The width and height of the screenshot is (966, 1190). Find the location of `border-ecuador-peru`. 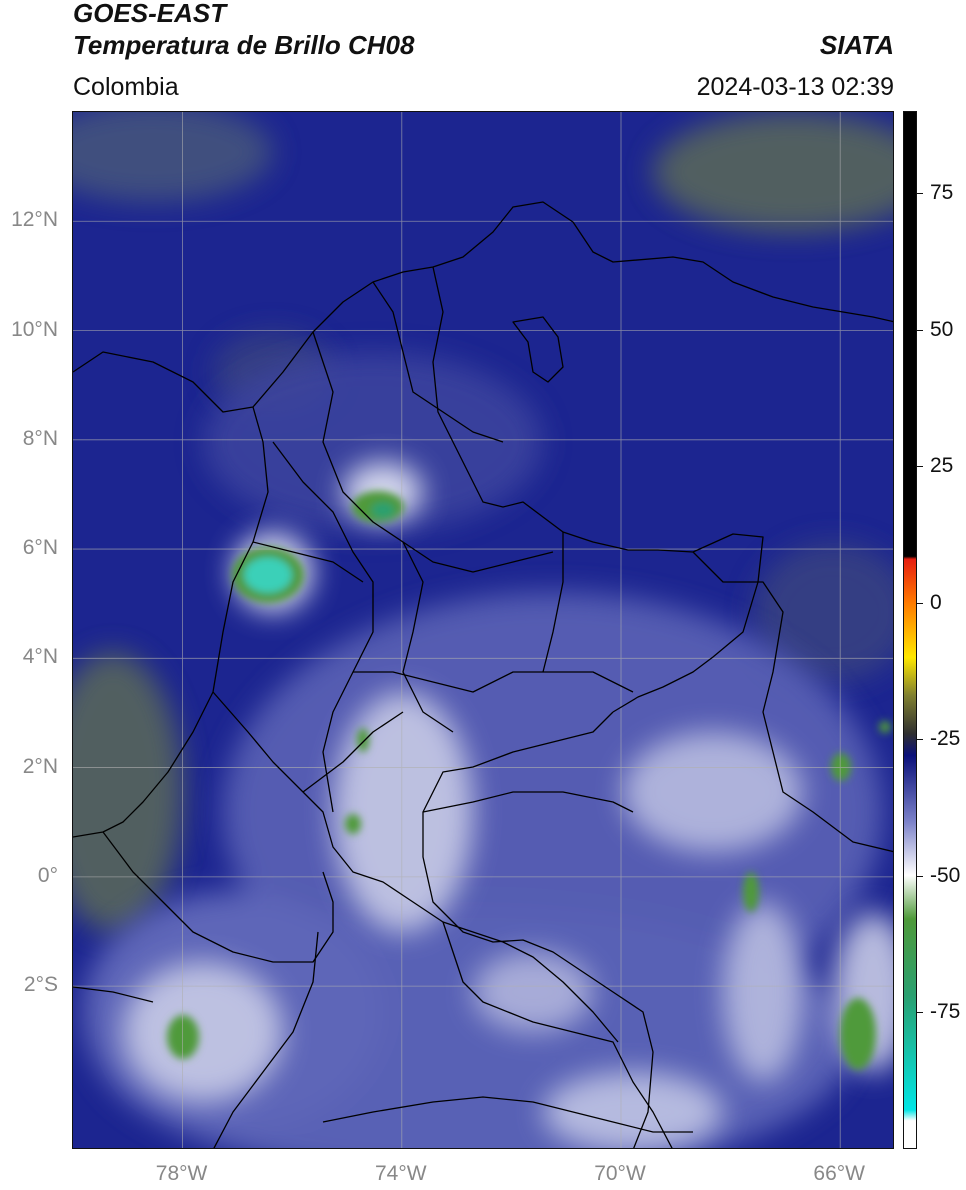

border-ecuador-peru is located at coordinates (218, 897).